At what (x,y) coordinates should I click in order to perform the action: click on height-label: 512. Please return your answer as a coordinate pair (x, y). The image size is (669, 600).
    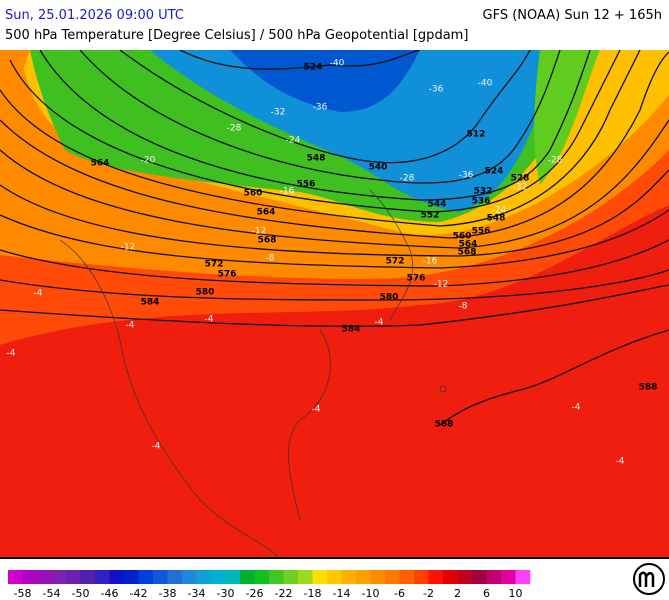
    Looking at the image, I should click on (476, 135).